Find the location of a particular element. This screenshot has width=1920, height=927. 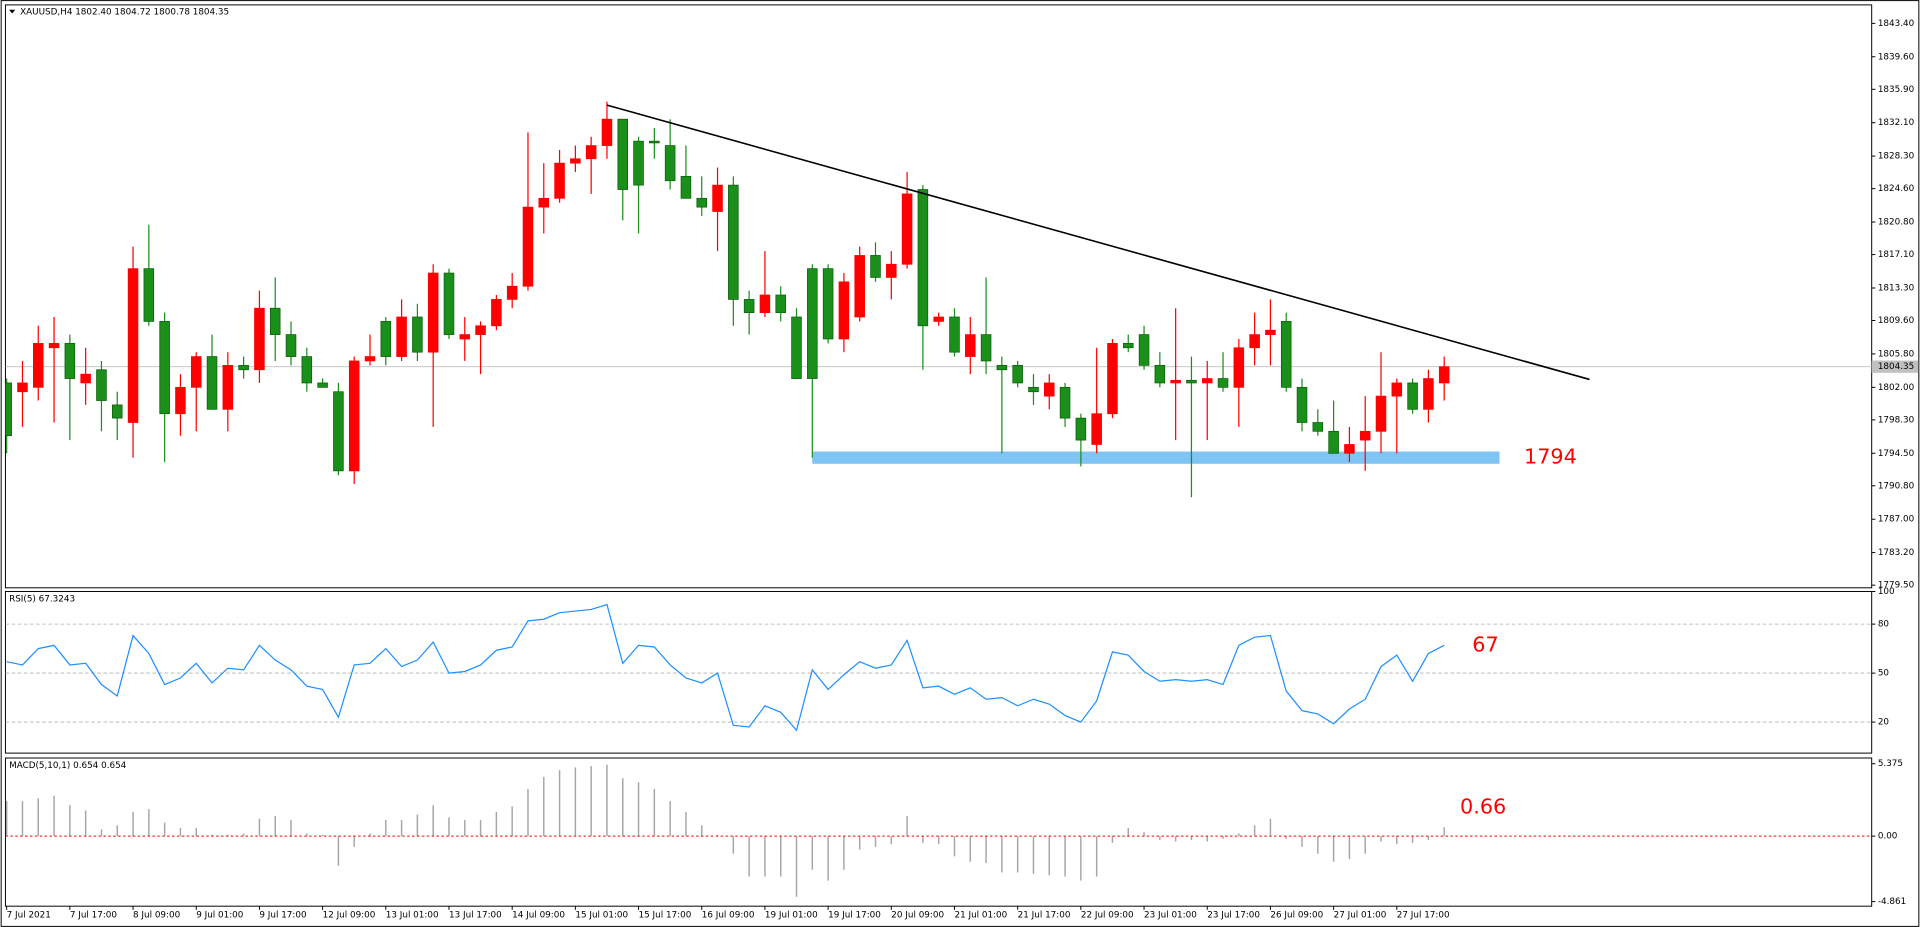

macd-annotation: 0.66 is located at coordinates (1483, 807).